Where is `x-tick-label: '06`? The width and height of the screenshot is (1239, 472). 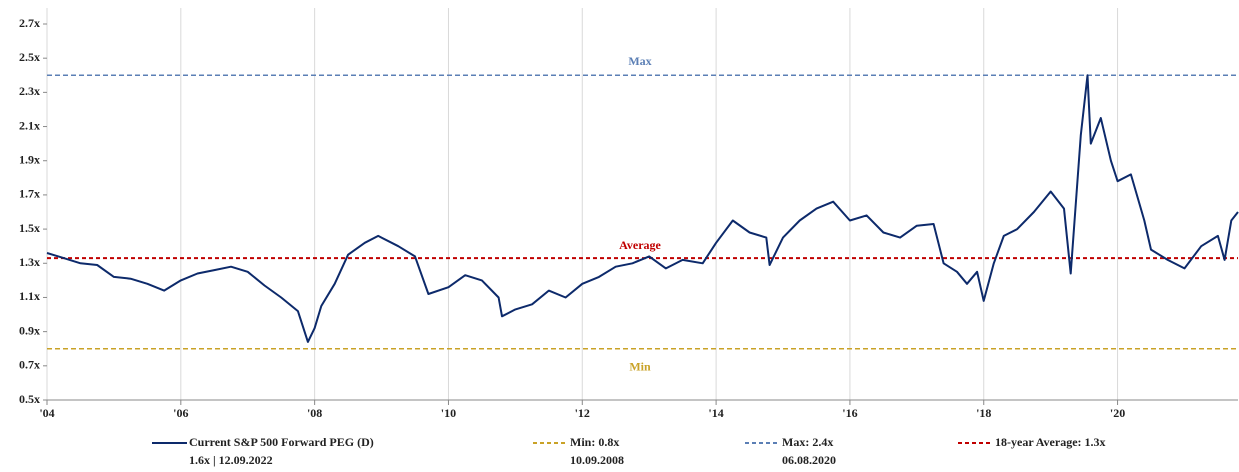 x-tick-label: '06 is located at coordinates (180, 413).